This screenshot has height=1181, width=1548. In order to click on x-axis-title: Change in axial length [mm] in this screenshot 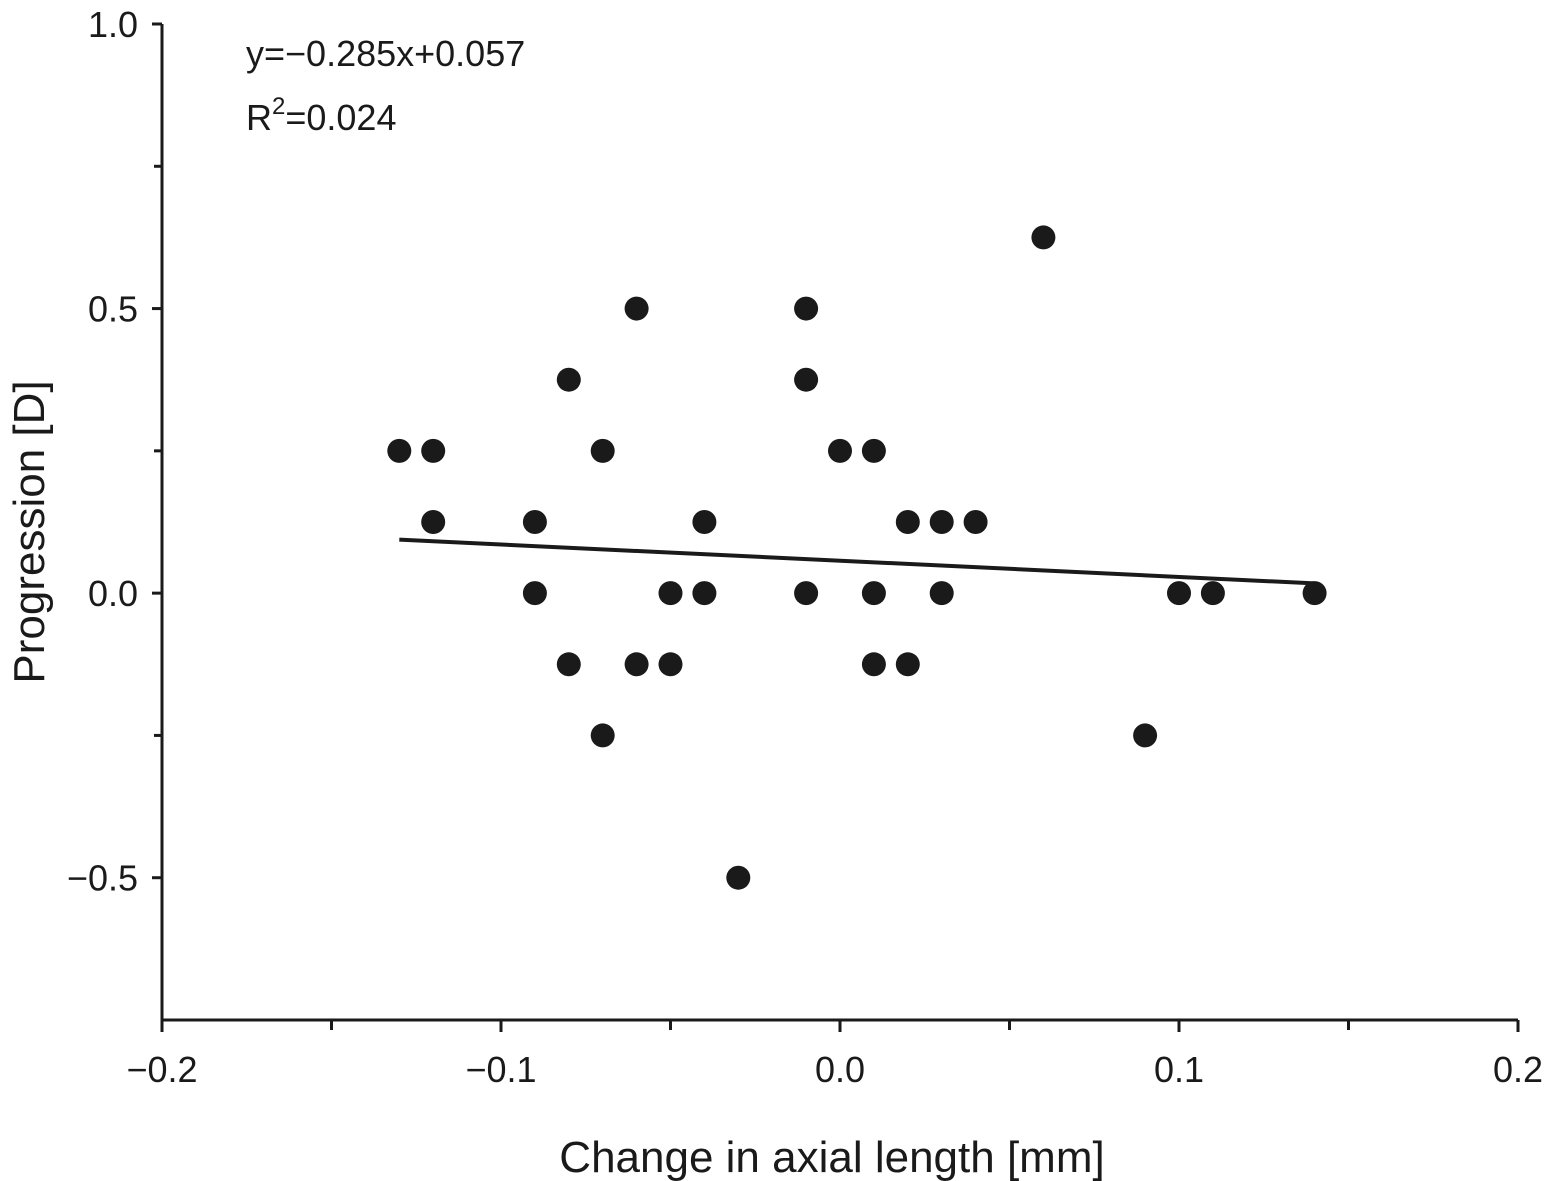, I will do `click(831, 1157)`.